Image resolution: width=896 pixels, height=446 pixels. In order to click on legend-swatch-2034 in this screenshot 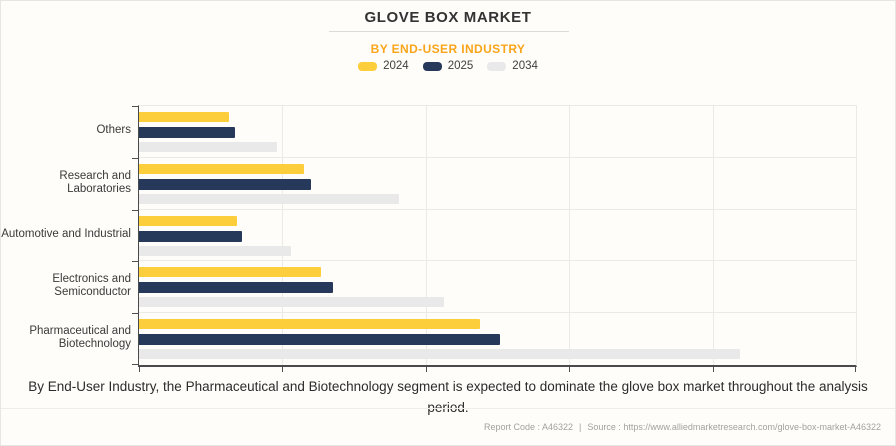, I will do `click(497, 66)`.